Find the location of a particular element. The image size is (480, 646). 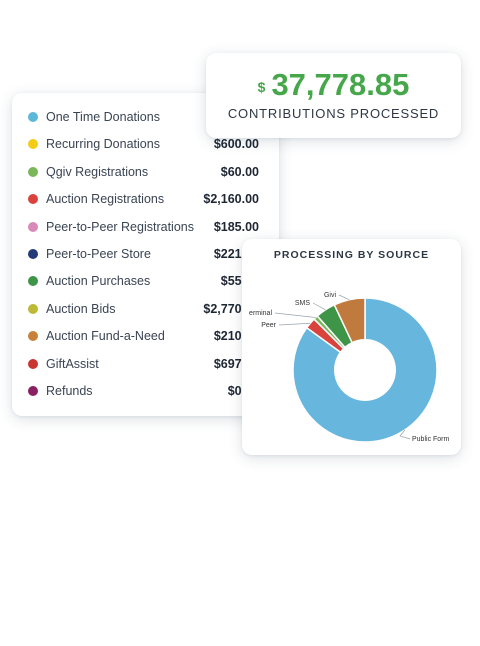

donut-chart: Public Form Peer erminal SMS Givi is located at coordinates (349, 367).